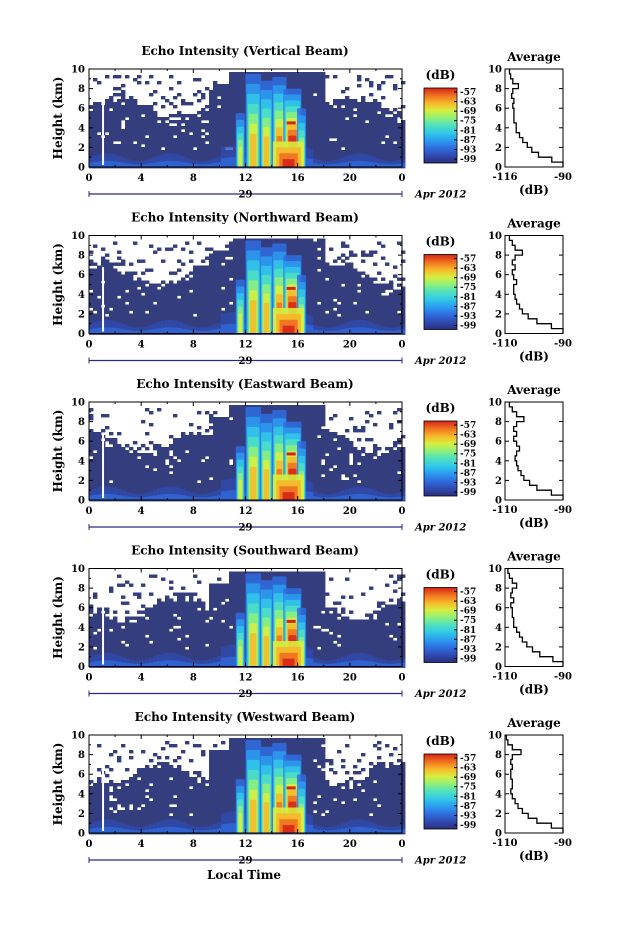  I want to click on time-tick-label: 16, so click(298, 678).